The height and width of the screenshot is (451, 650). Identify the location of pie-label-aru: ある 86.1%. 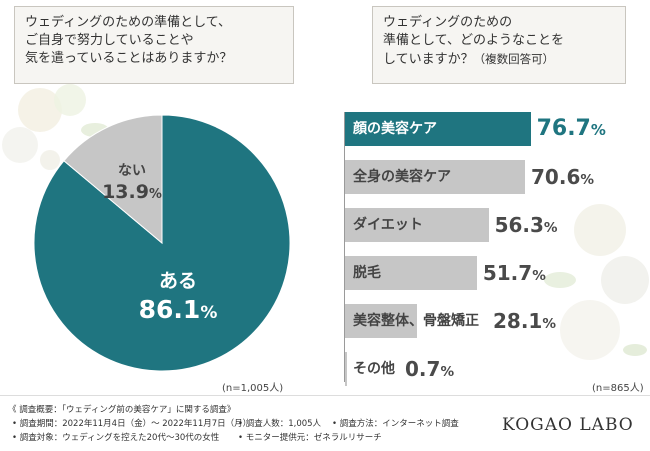
(178, 295).